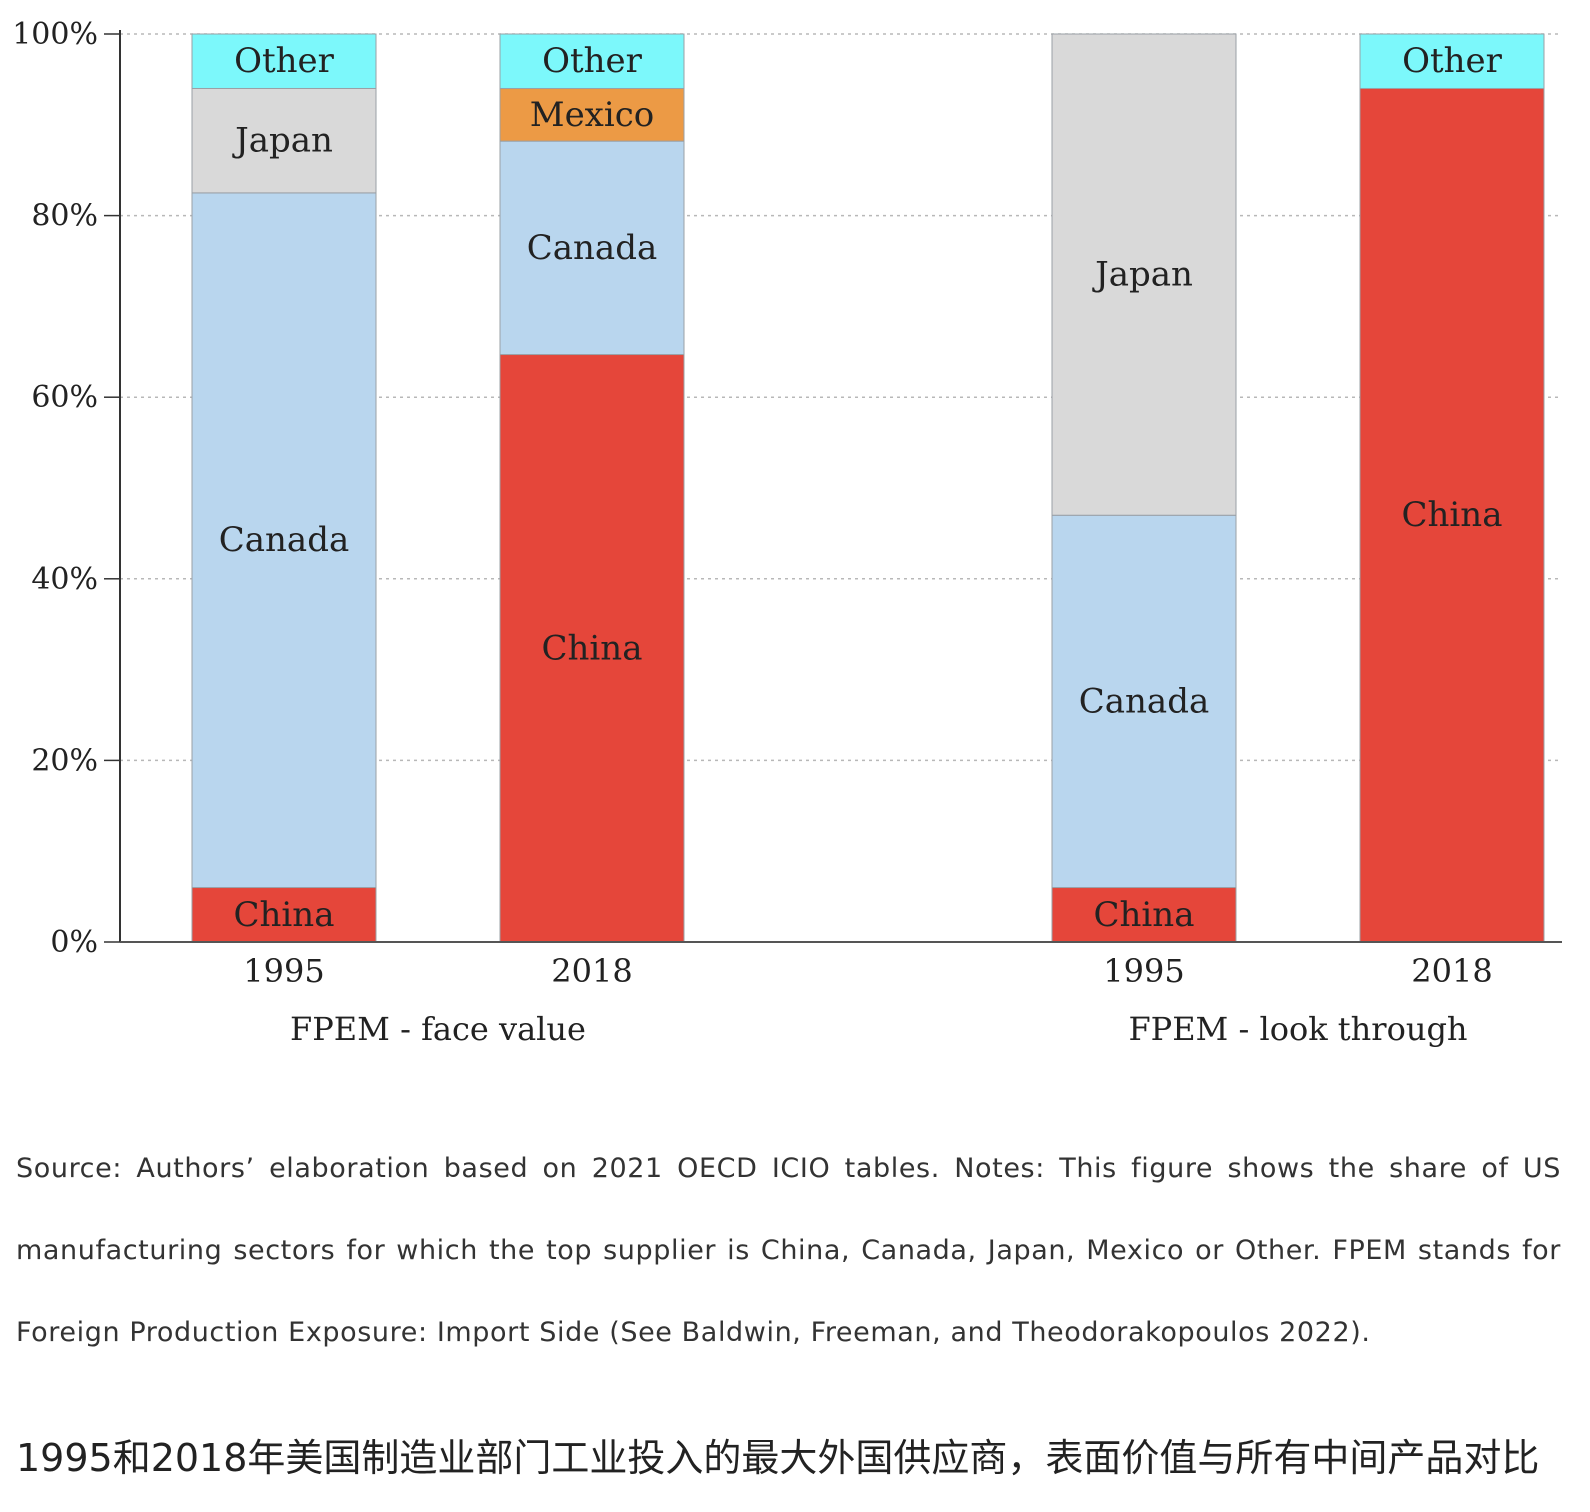 The image size is (1590, 1512). Describe the element at coordinates (55, 34) in the screenshot. I see `y-tick-label: 100%` at that location.